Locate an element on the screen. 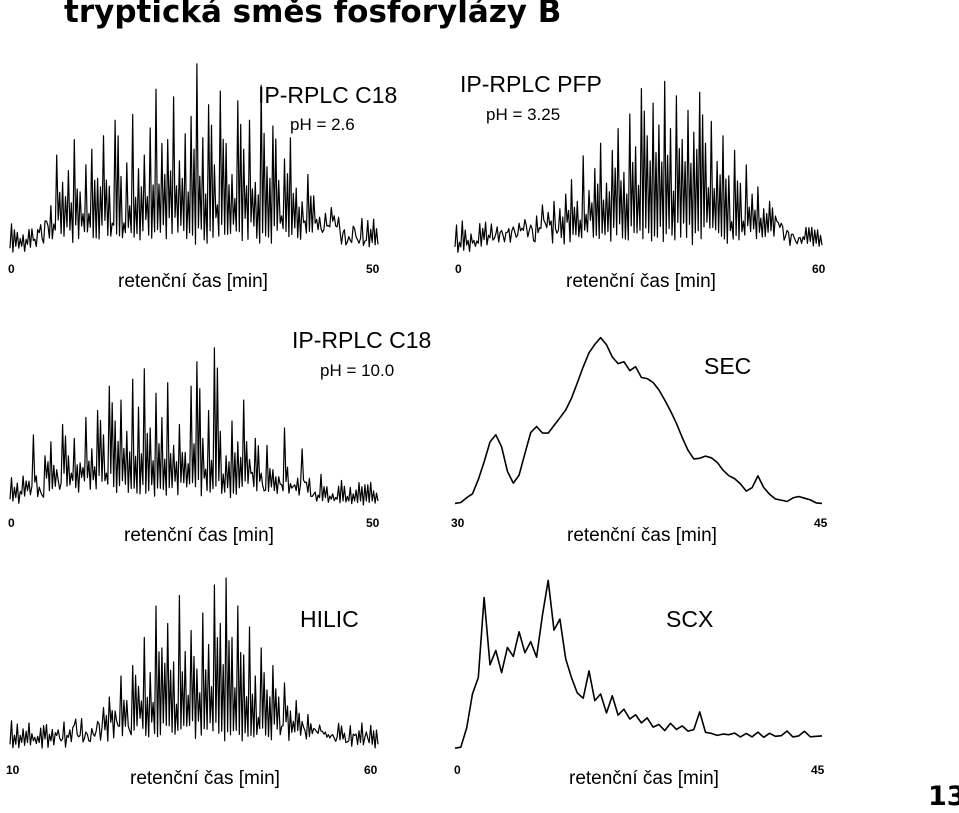 The height and width of the screenshot is (813, 959). chart-title: SEC is located at coordinates (727, 366).